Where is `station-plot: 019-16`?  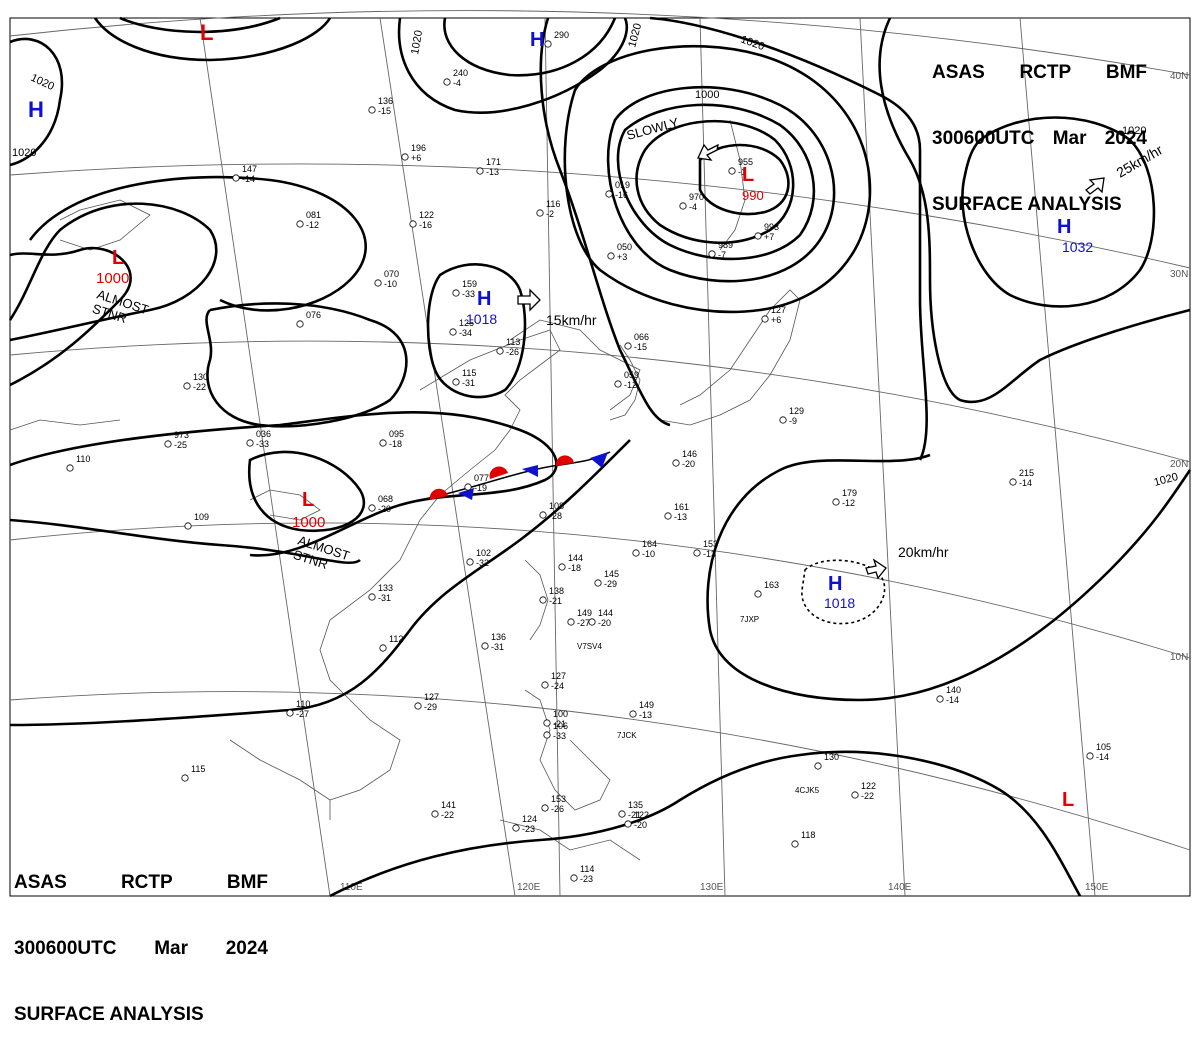
station-plot: 019-16 is located at coordinates (617, 190).